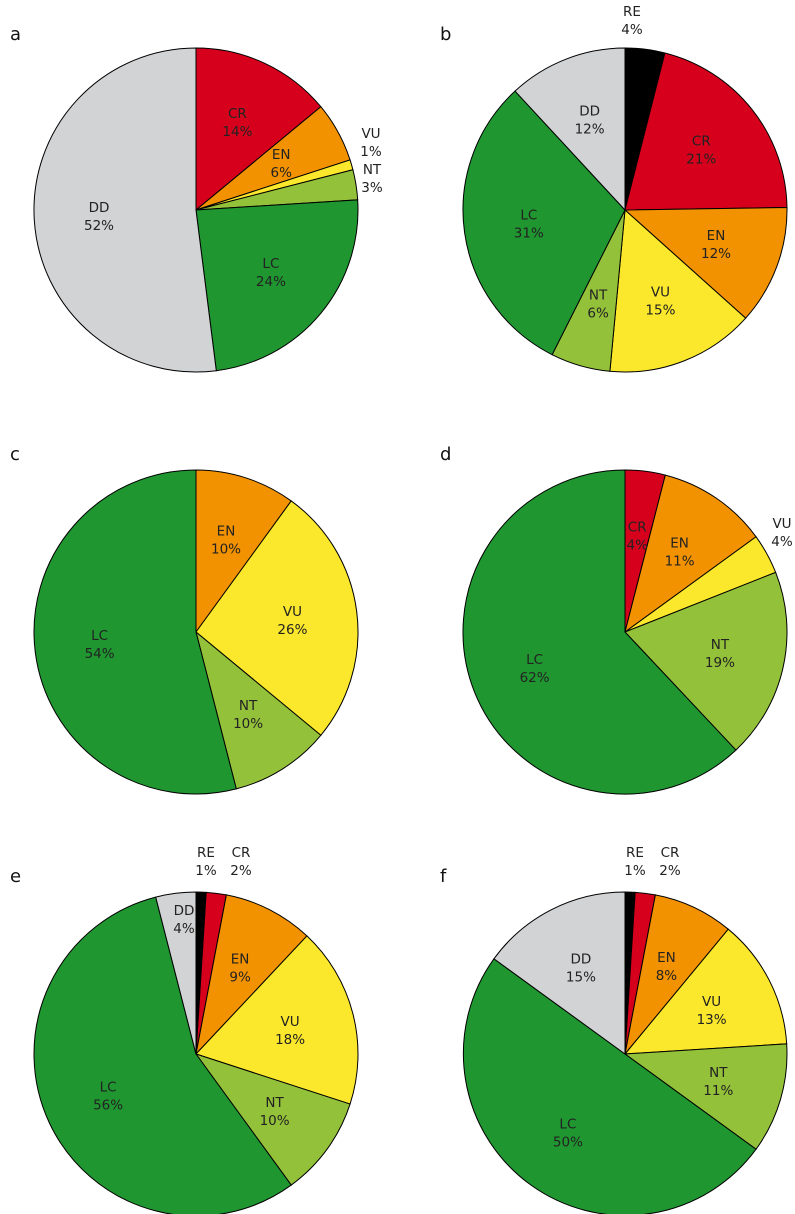  What do you see at coordinates (15, 454) in the screenshot?
I see `panel-letter: c` at bounding box center [15, 454].